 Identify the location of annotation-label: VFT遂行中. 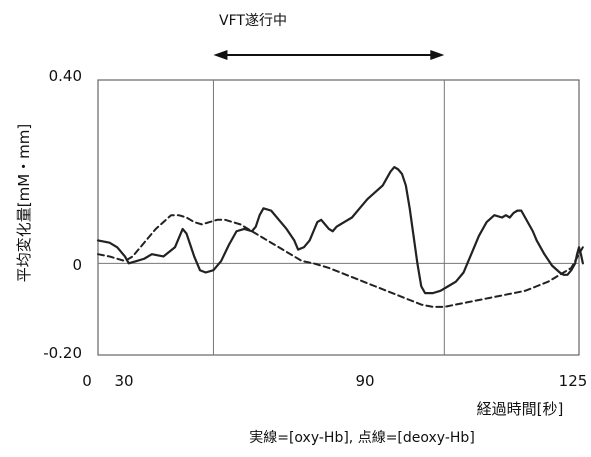
(253, 21).